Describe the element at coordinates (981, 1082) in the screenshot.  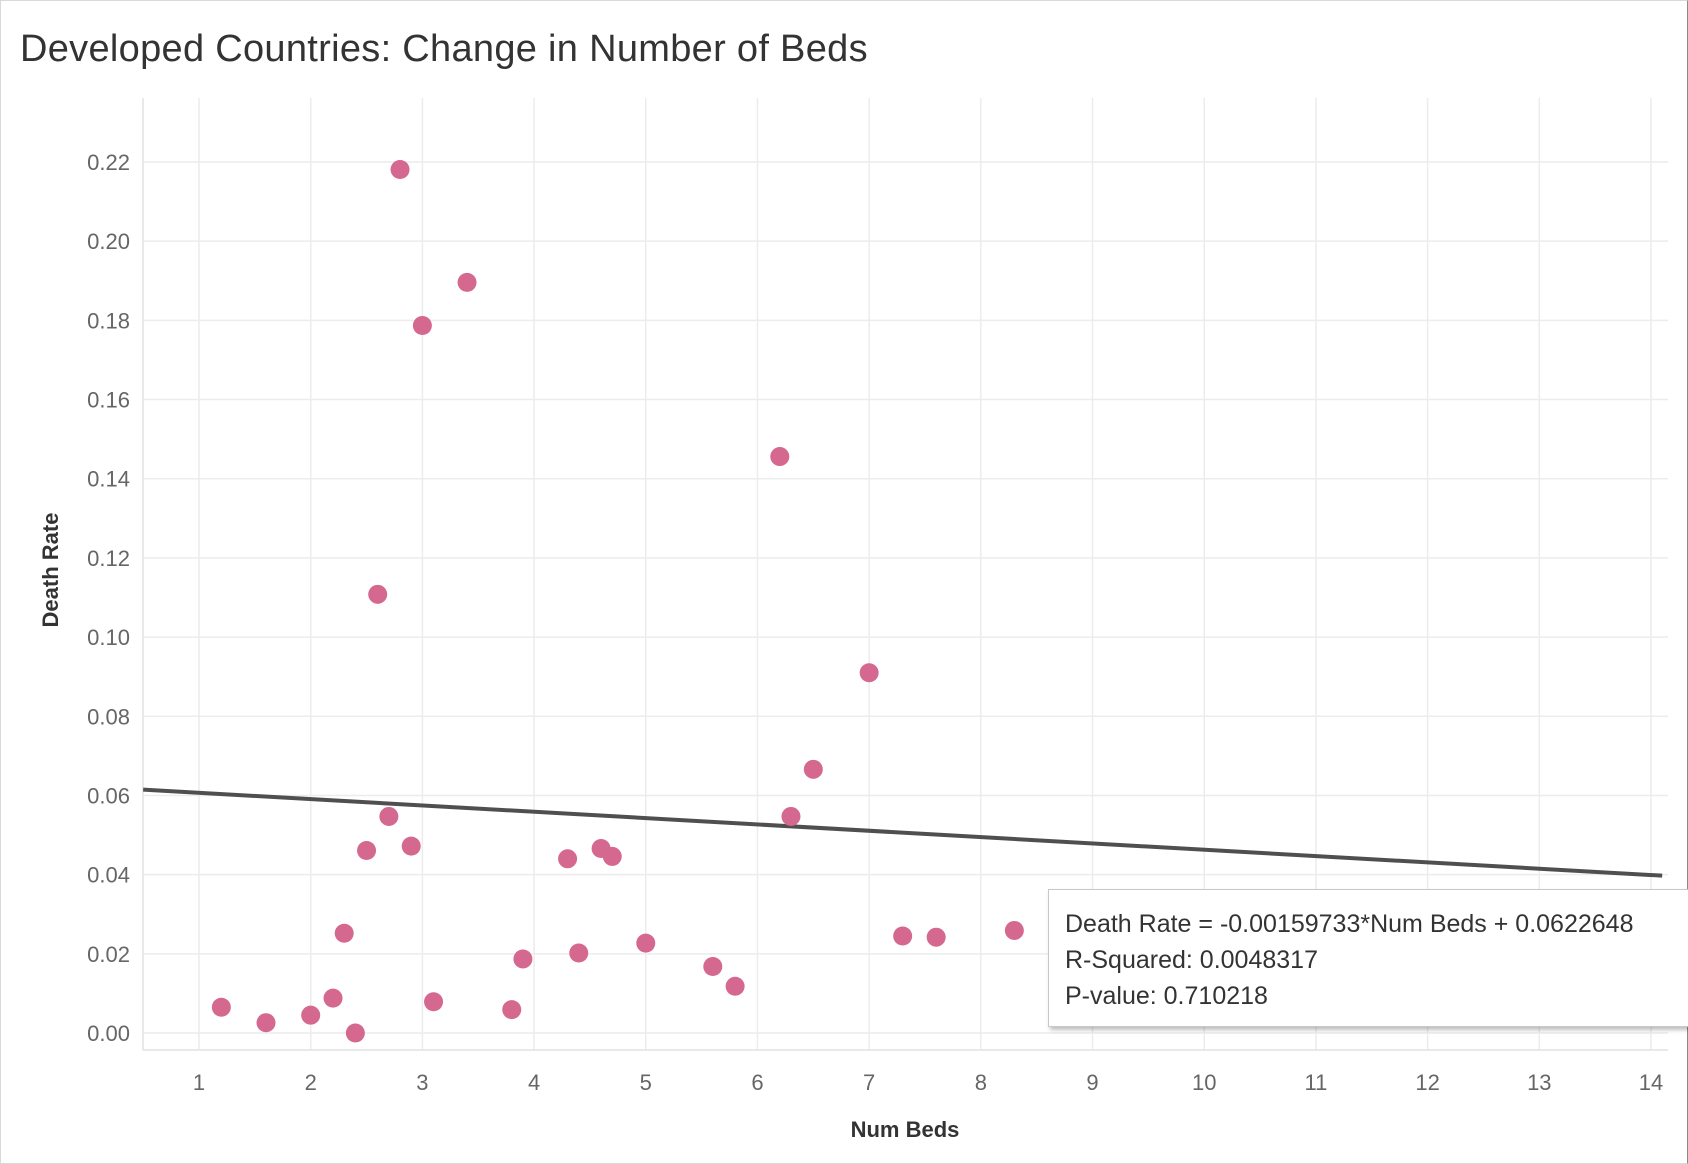
I see `x-tick-label: 8` at that location.